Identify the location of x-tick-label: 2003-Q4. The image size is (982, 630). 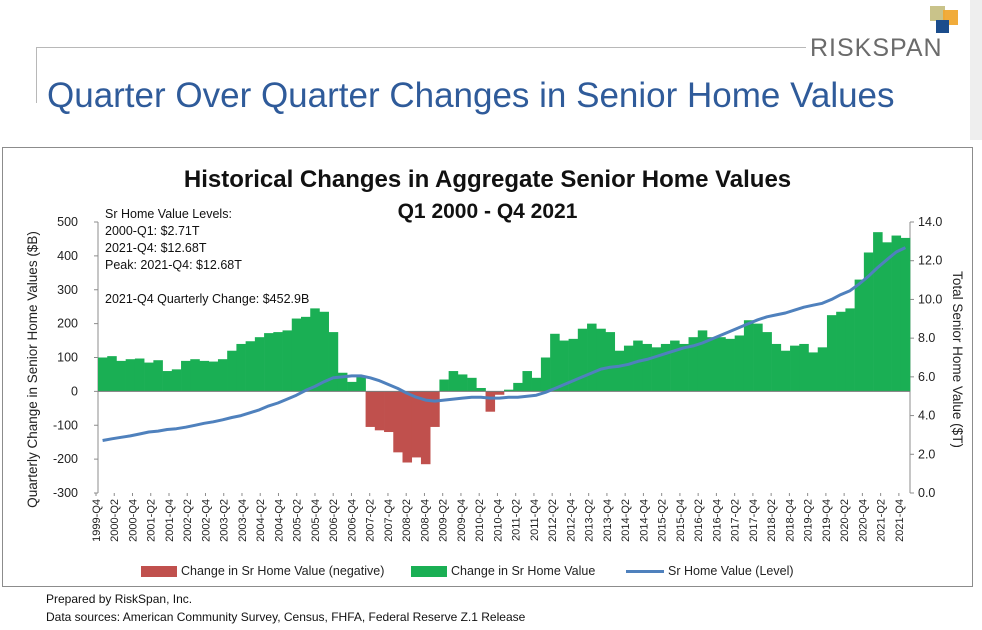
(243, 520).